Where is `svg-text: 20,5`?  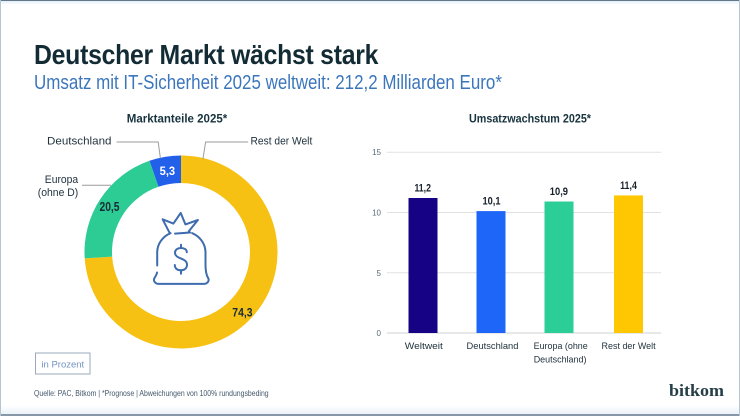
svg-text: 20,5 is located at coordinates (110, 207).